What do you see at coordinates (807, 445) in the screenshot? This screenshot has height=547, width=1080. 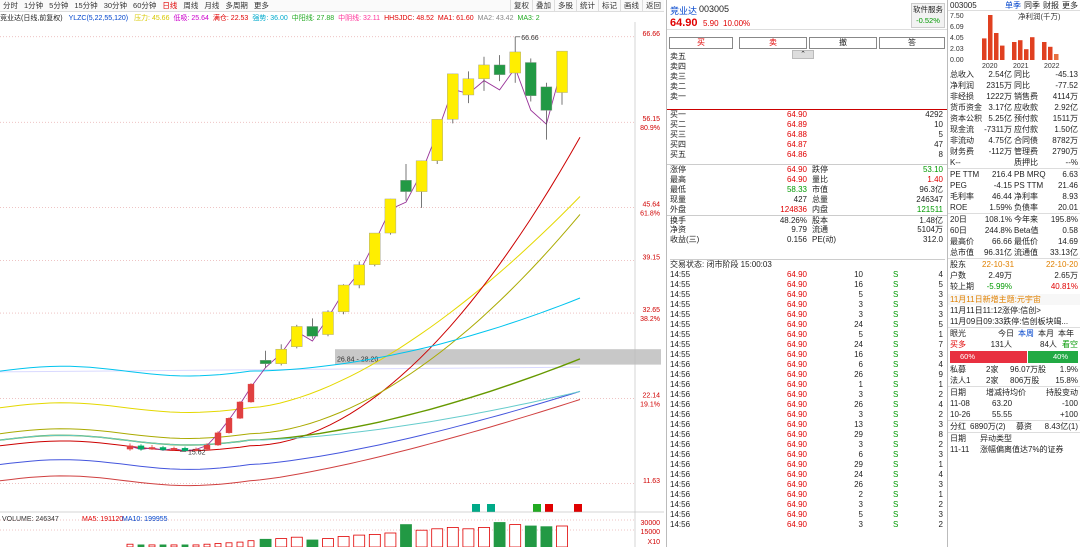 I see `tick-row-17: 14:56 64.90 3 S 2` at bounding box center [807, 445].